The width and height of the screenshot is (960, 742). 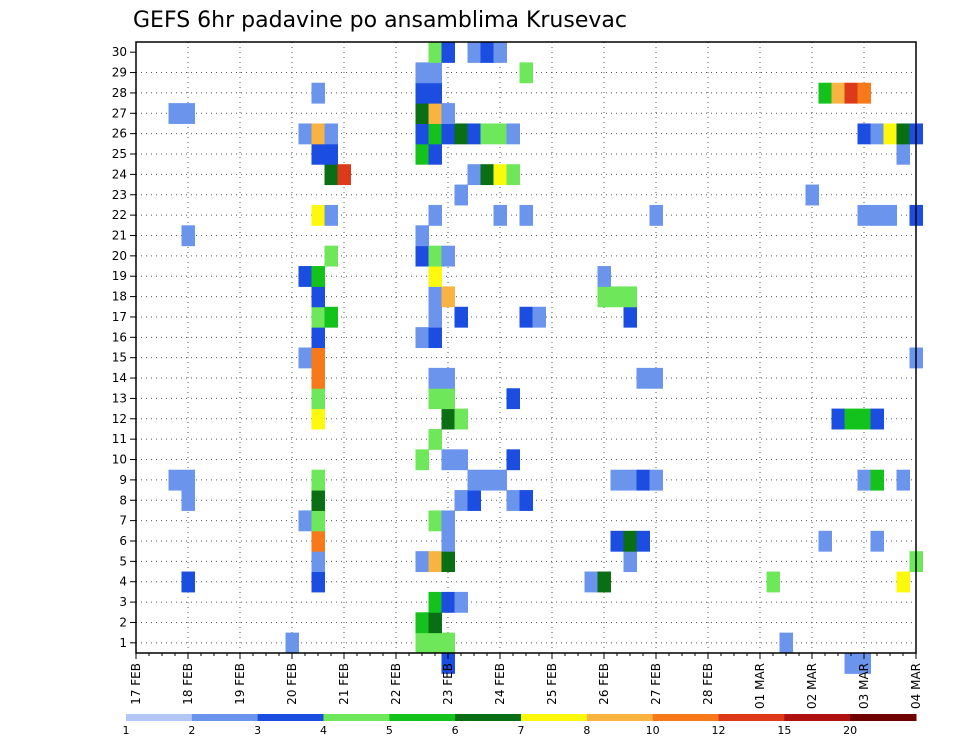 What do you see at coordinates (292, 684) in the screenshot?
I see `x-tick-label: 20 FEB` at bounding box center [292, 684].